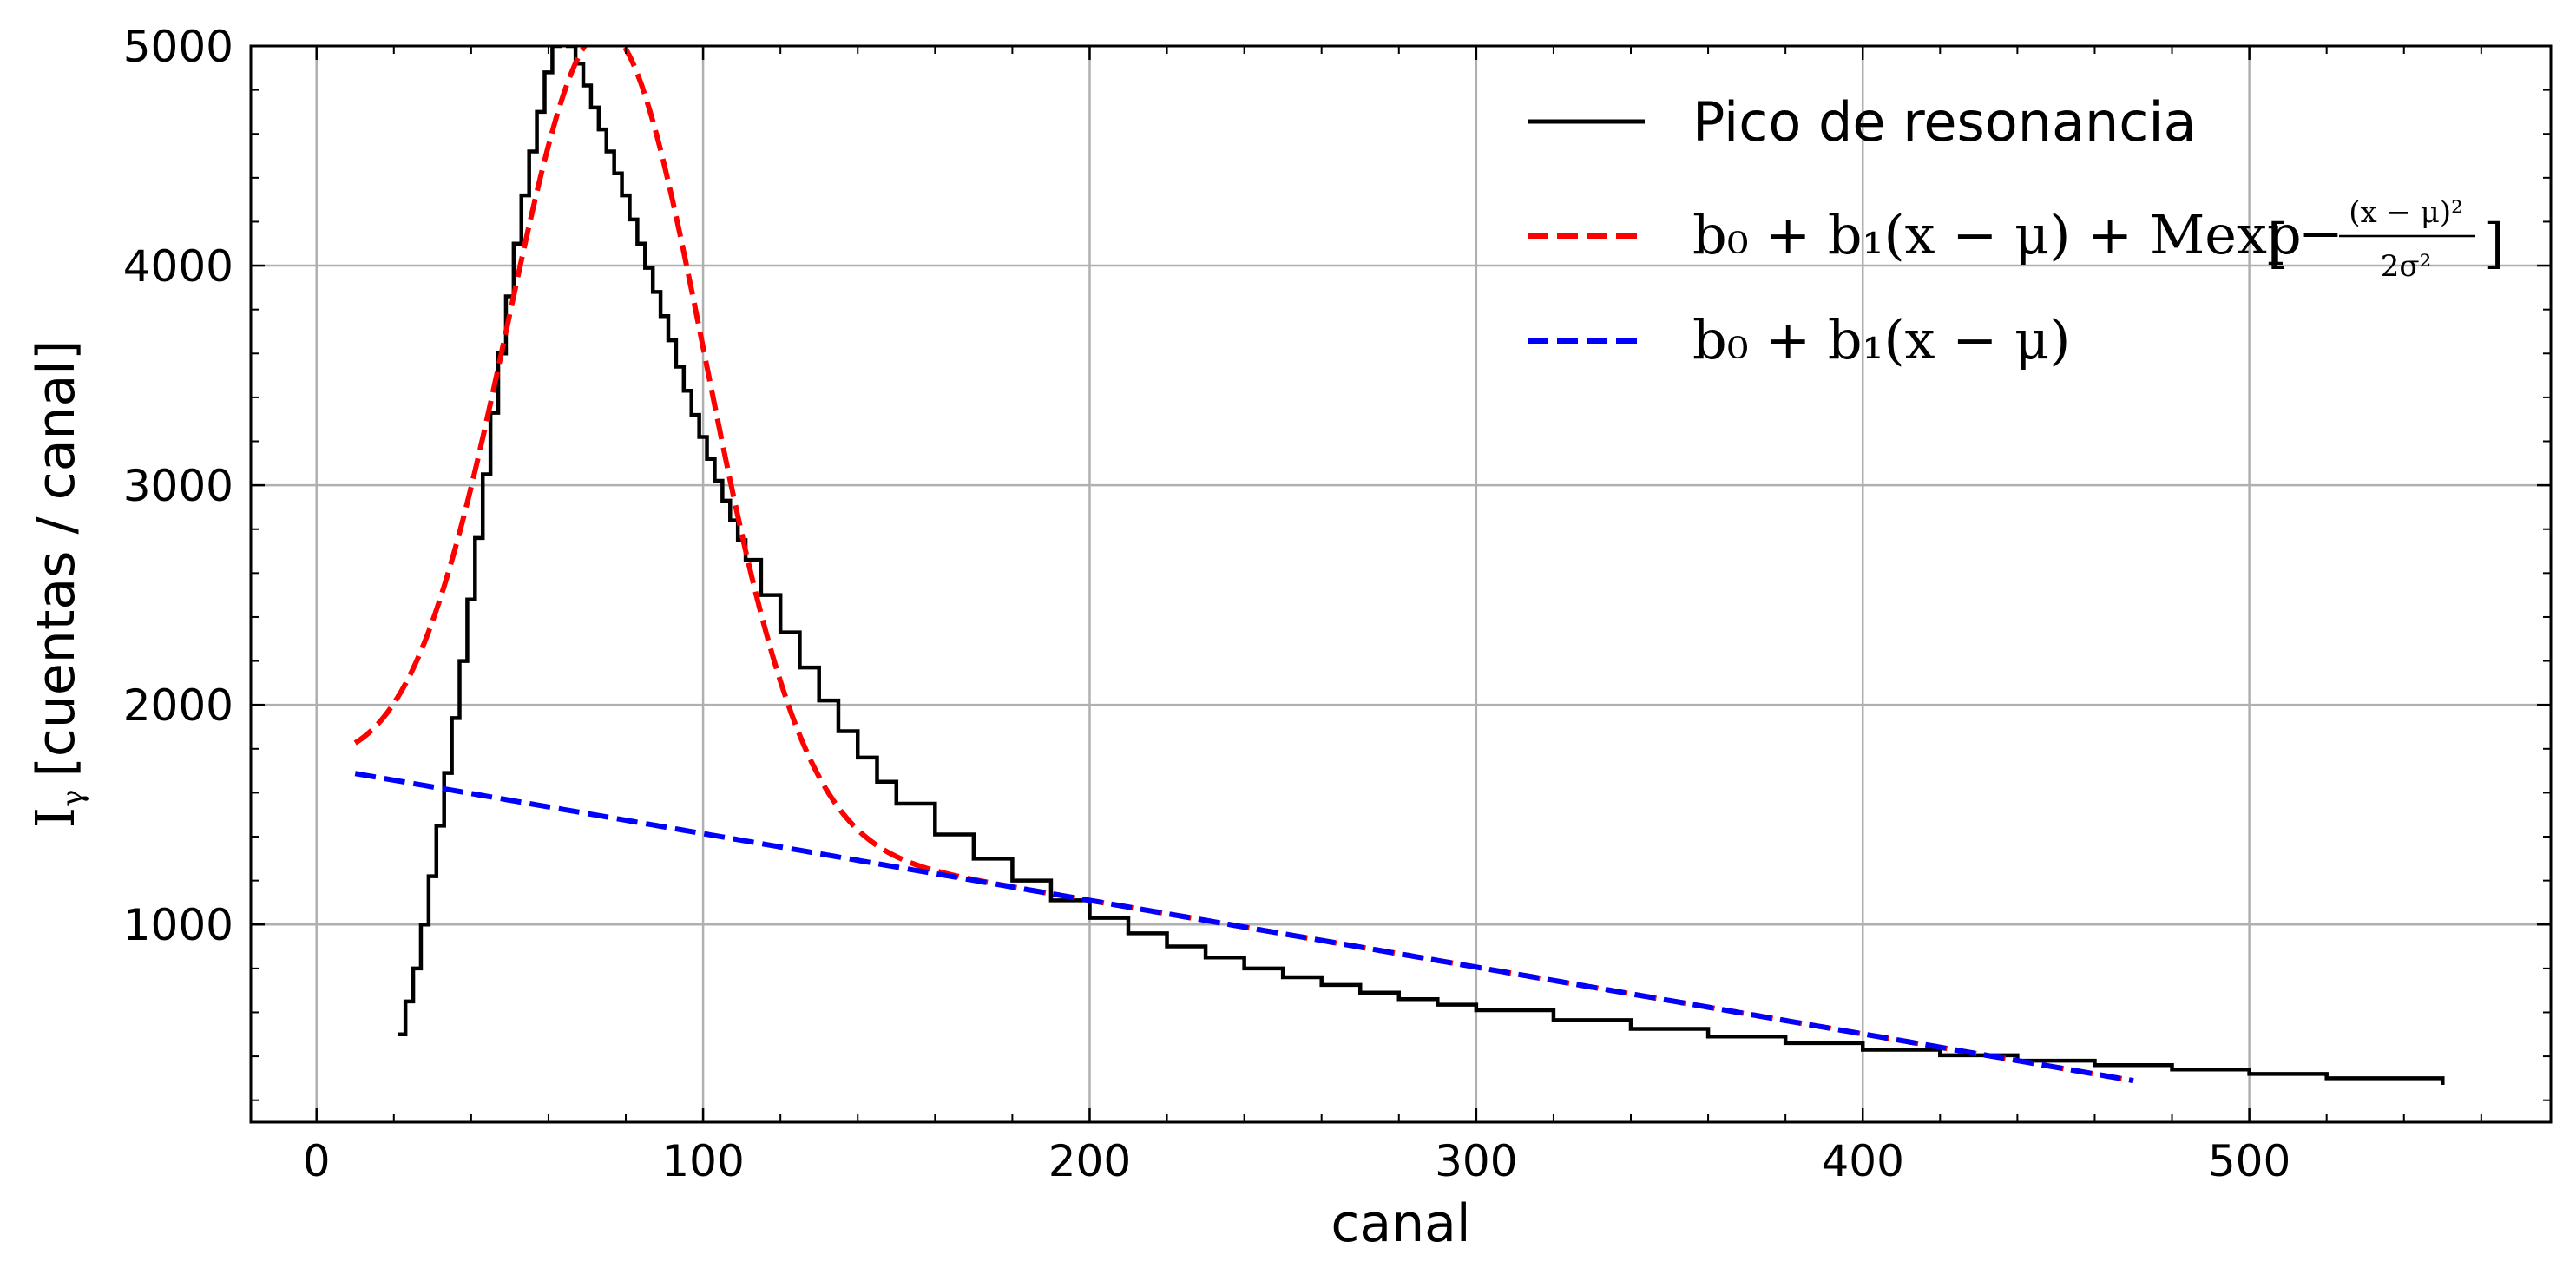 This screenshot has width=2576, height=1281. I want to click on y-tick-label: 1000, so click(178, 925).